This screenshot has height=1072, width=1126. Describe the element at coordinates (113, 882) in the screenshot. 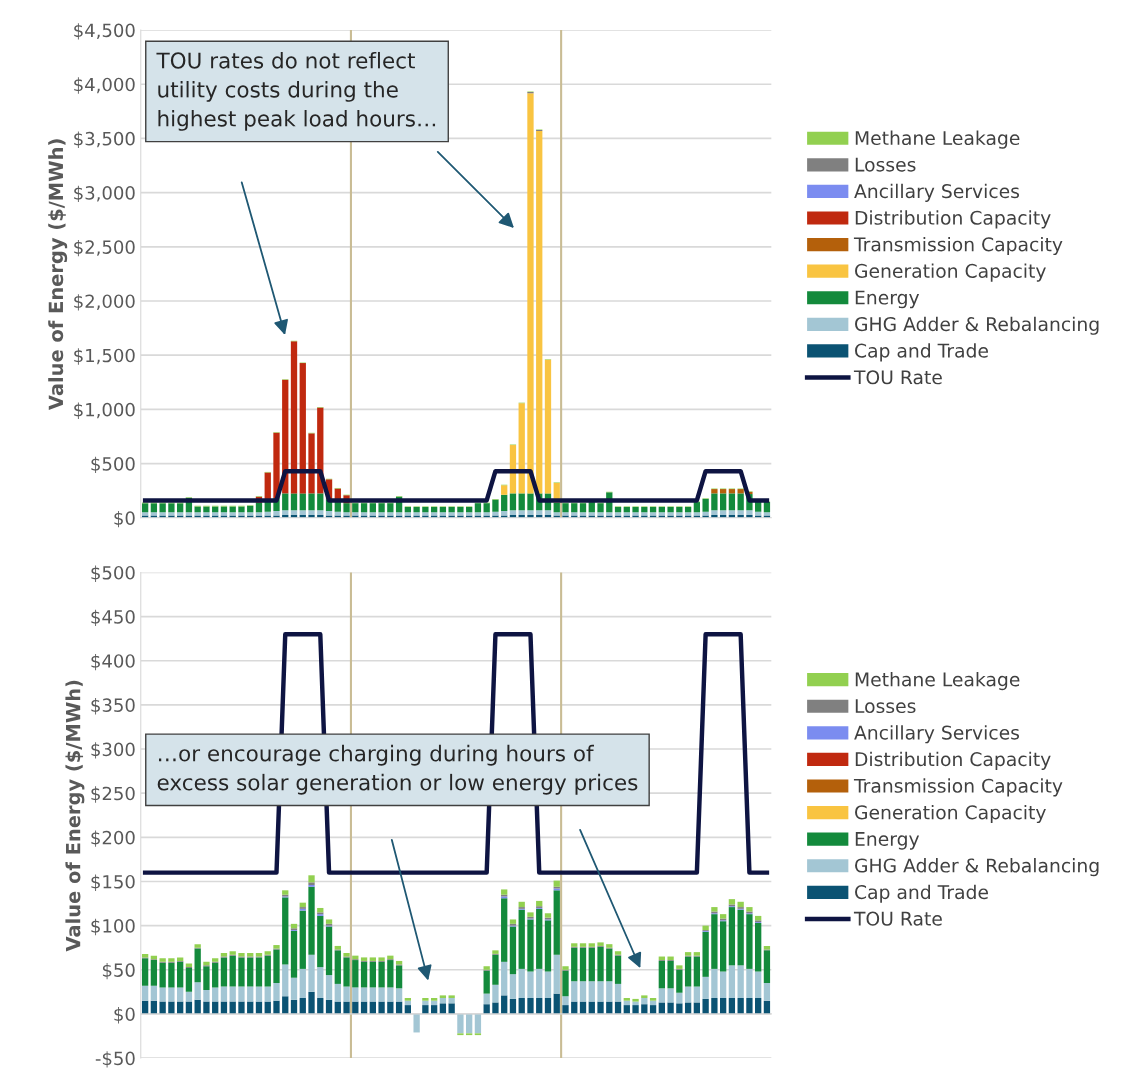

I see `y-tick-label: $150` at that location.